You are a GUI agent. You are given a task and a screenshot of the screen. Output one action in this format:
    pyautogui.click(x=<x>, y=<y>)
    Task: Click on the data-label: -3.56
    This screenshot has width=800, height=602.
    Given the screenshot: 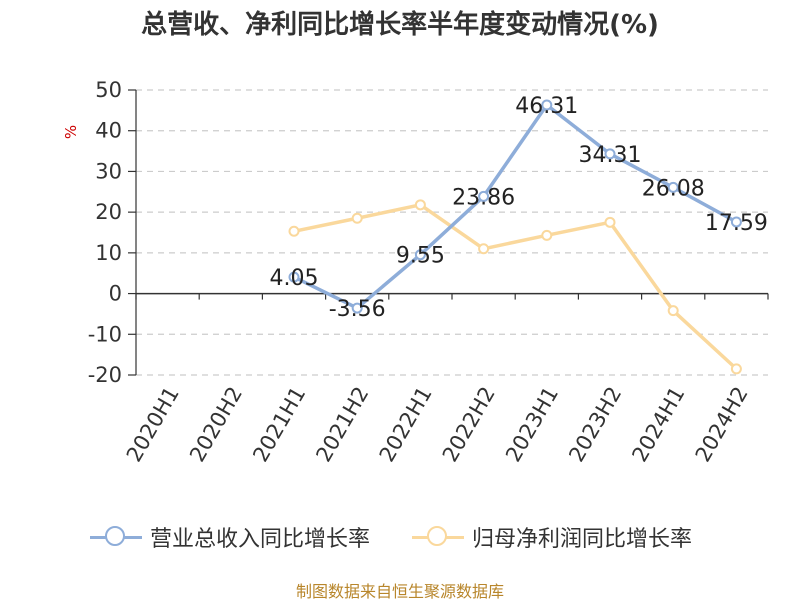 What is the action you would take?
    pyautogui.click(x=357, y=309)
    